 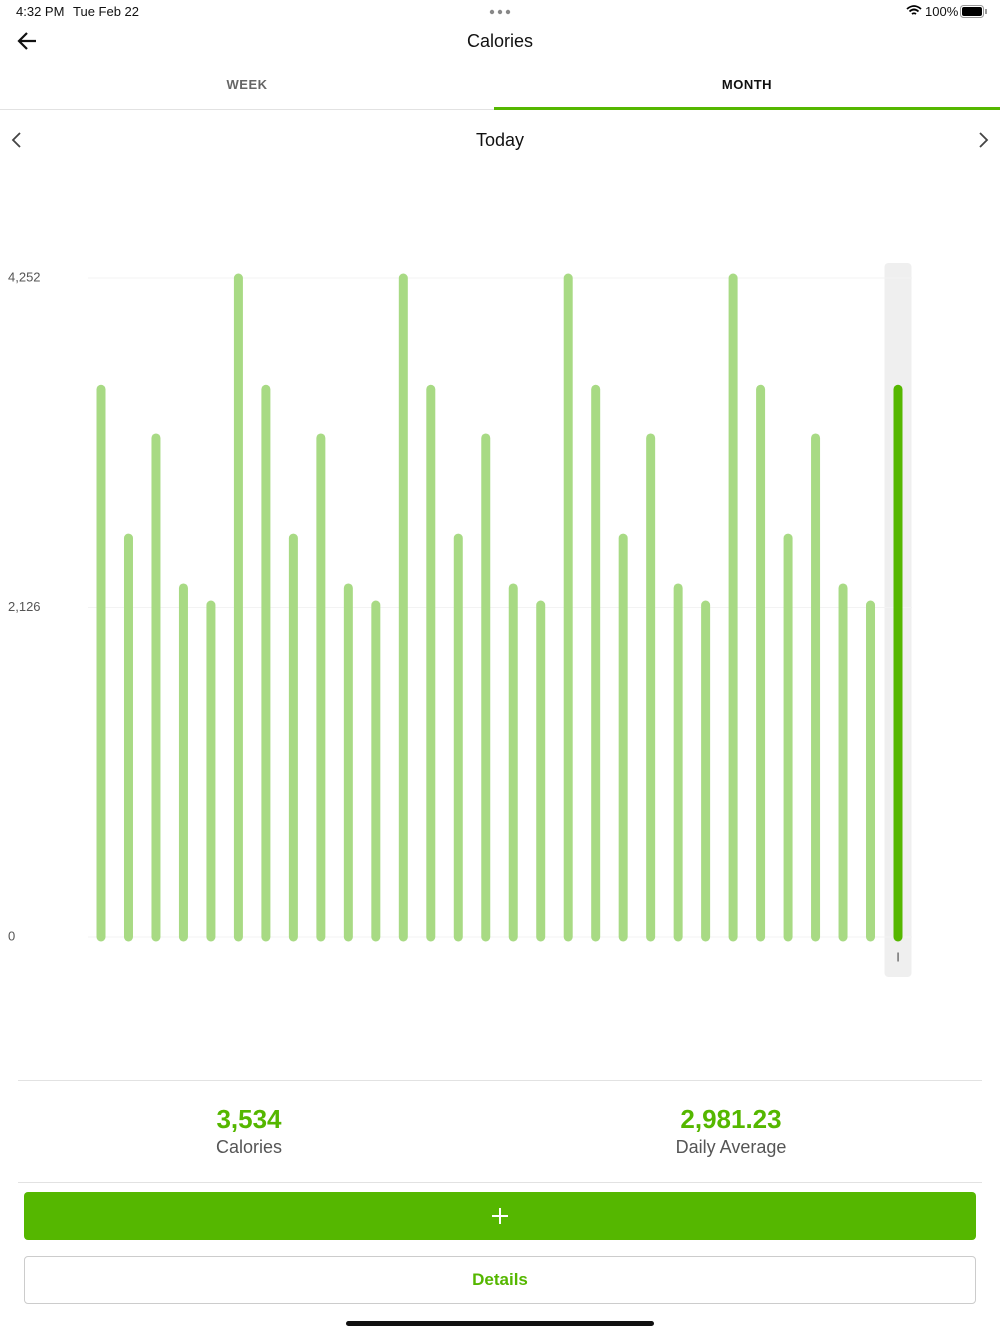 I want to click on plus-icon, so click(x=500, y=1216).